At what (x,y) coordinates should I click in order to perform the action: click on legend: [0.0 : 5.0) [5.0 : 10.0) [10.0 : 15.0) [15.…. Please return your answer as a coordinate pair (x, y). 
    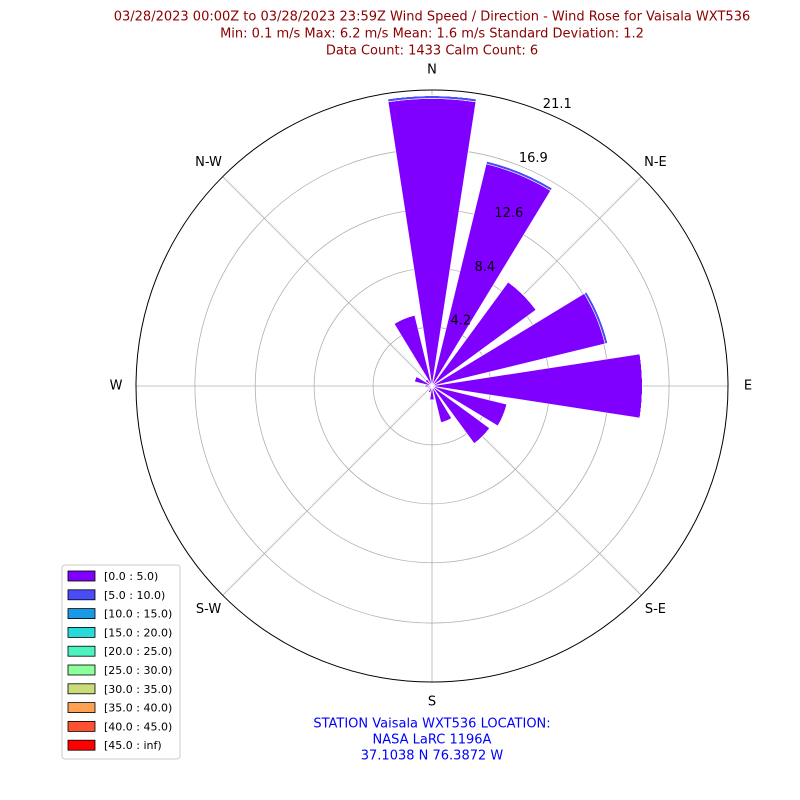
    Looking at the image, I should click on (121, 662).